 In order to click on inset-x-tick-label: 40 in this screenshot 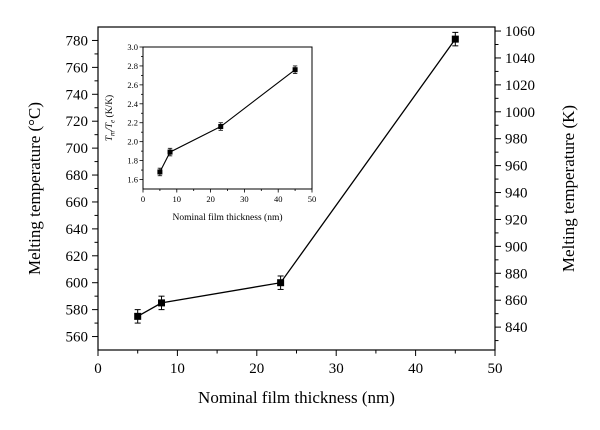, I will do `click(278, 199)`.